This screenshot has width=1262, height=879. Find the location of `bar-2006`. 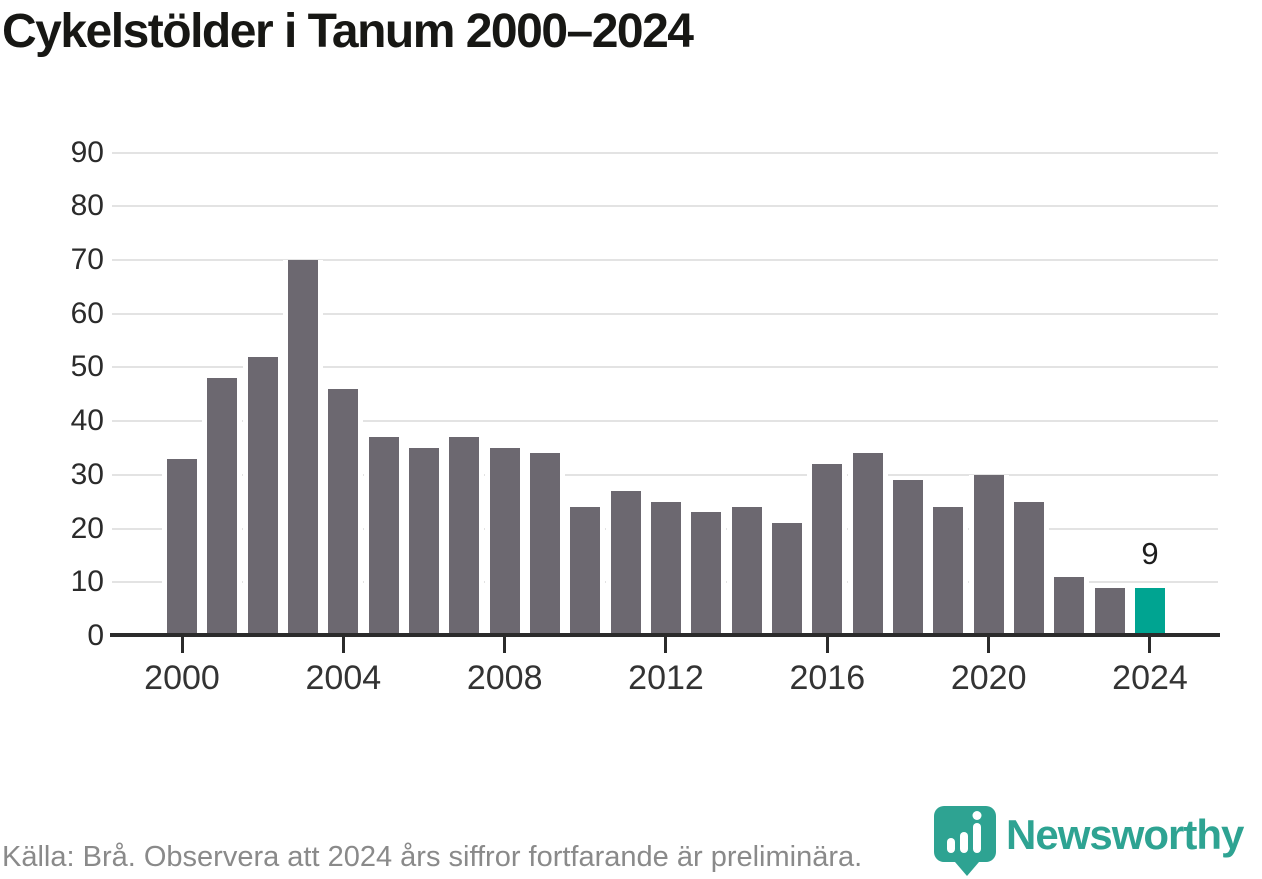

bar-2006 is located at coordinates (423, 542).